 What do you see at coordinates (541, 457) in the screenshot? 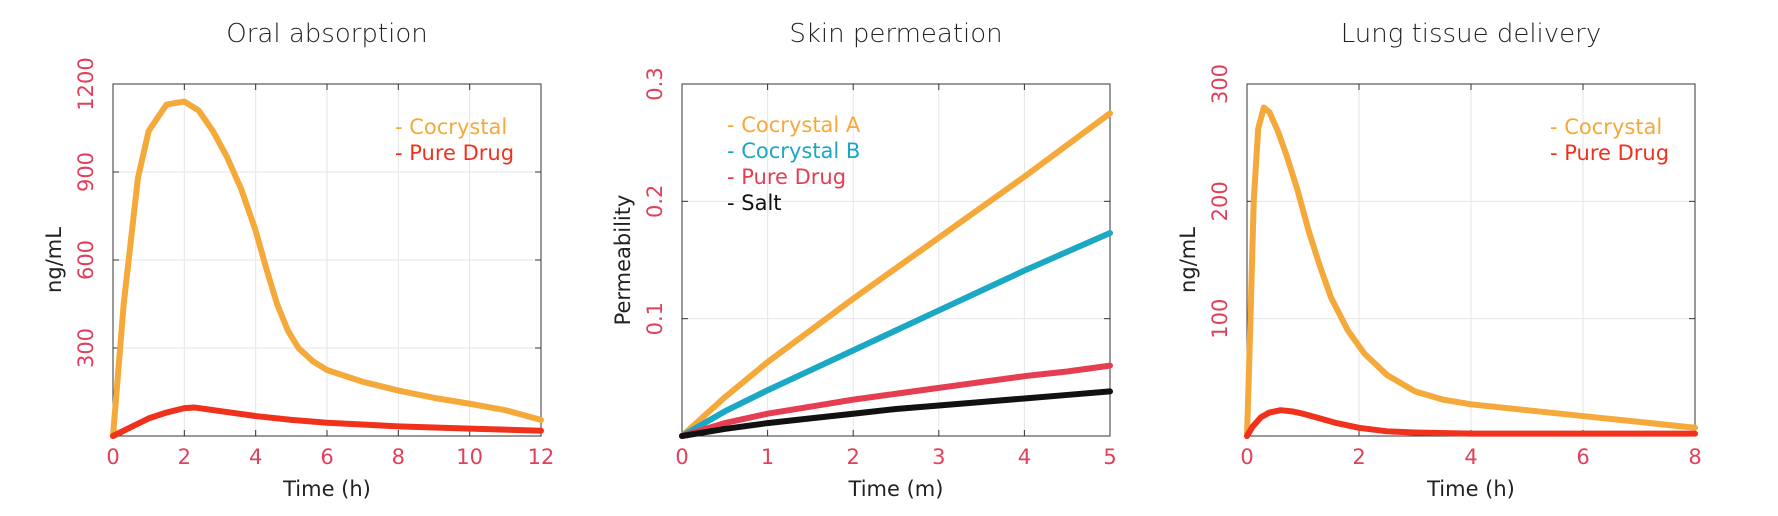
I see `x-tick-label: 12` at bounding box center [541, 457].